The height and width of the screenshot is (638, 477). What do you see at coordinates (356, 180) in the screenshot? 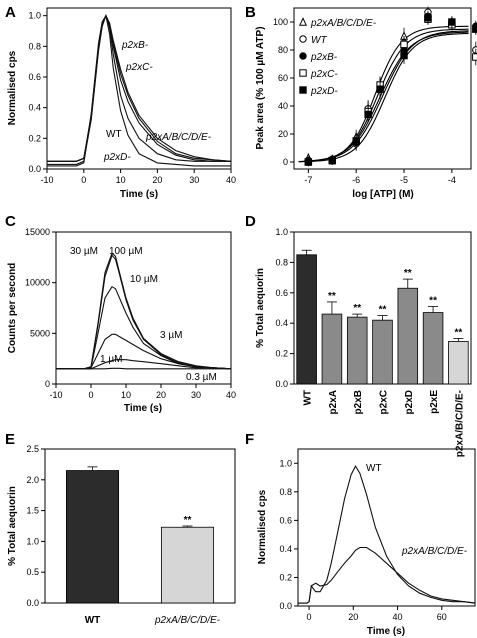
I see `panel-b-xtick-label-1: -6` at bounding box center [356, 180].